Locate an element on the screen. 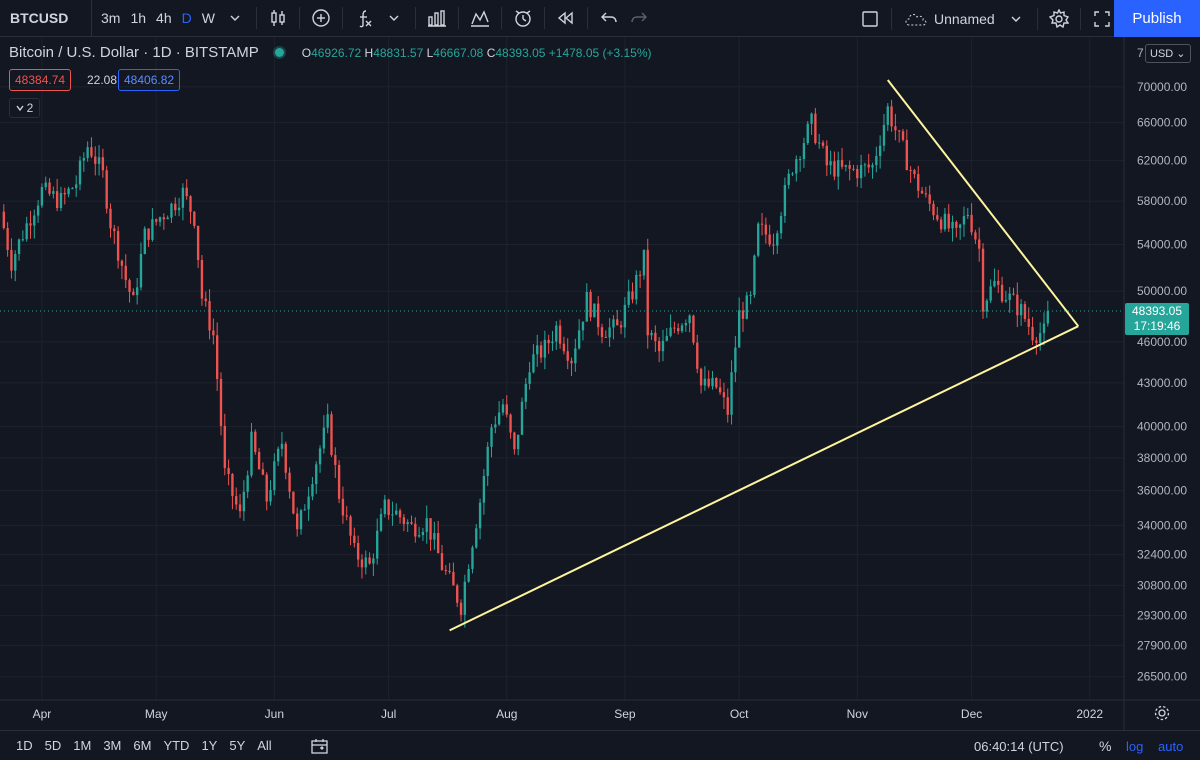 The height and width of the screenshot is (760, 1200). range-ytd: YTD is located at coordinates (176, 745).